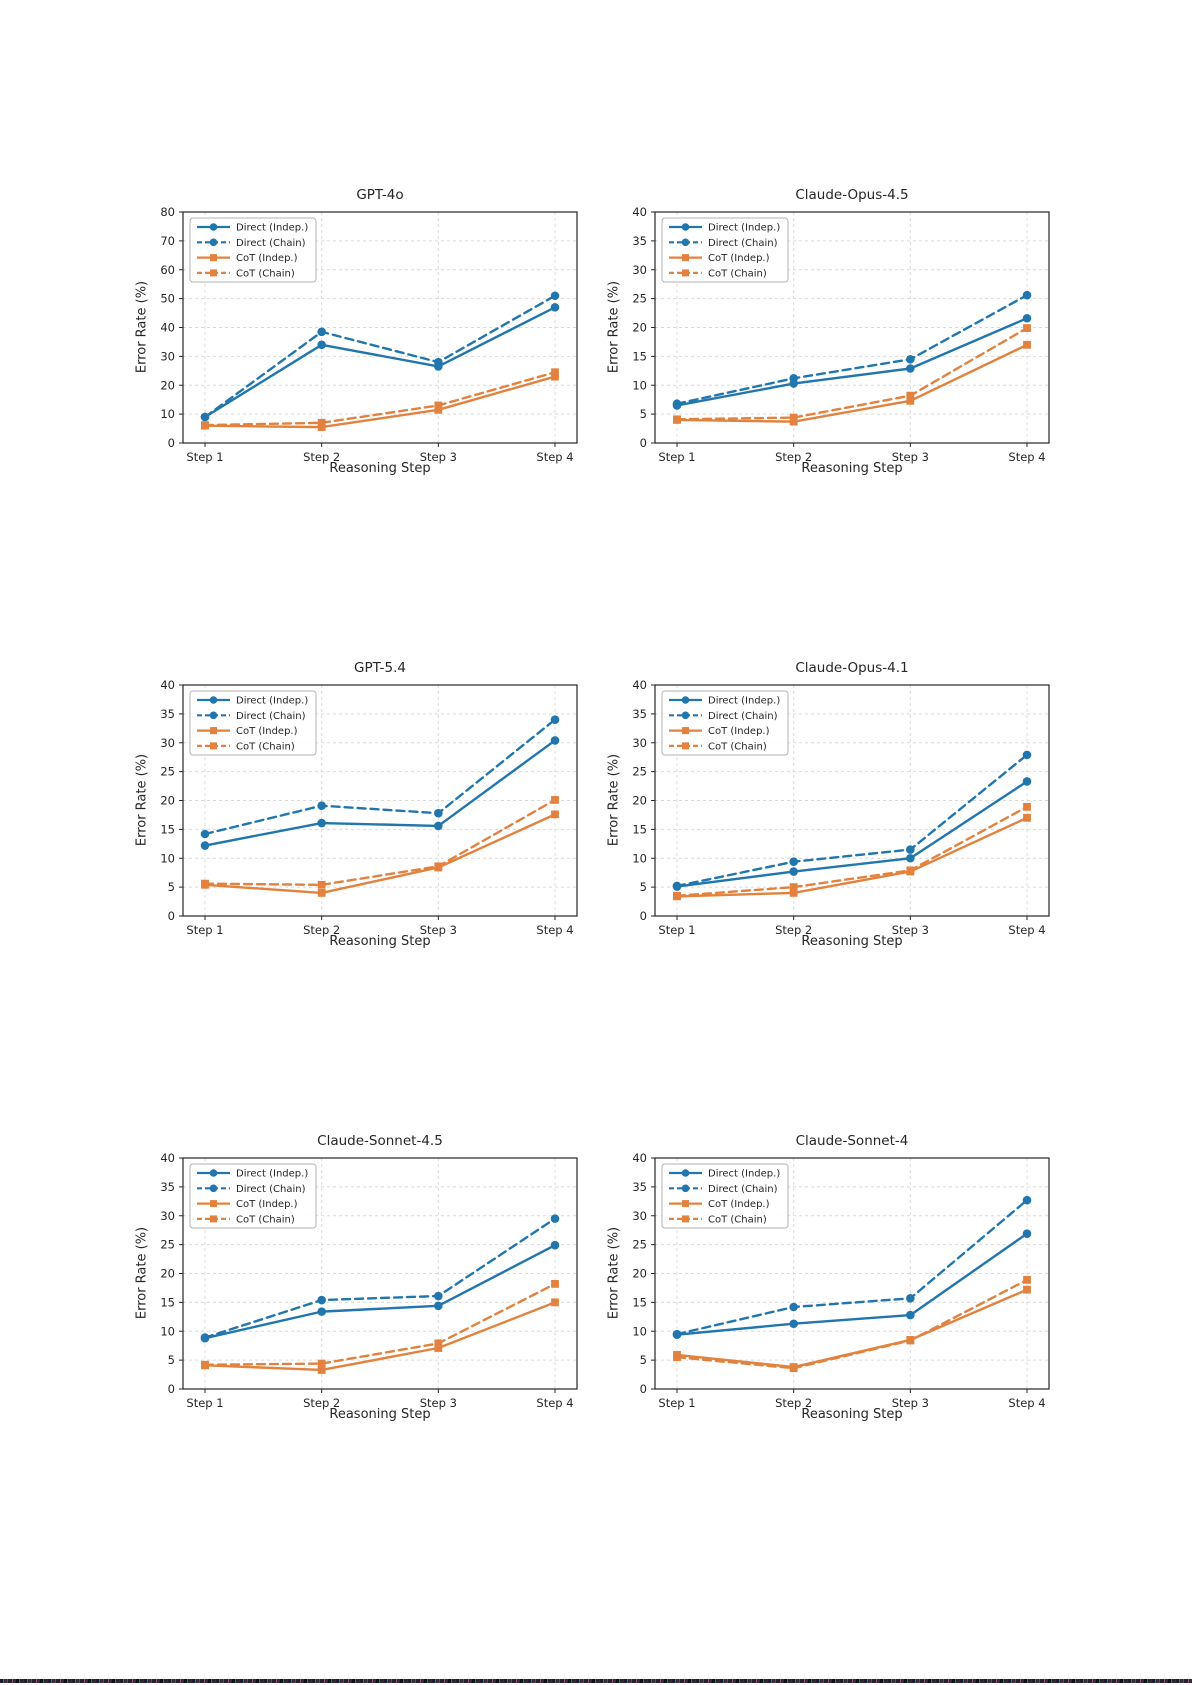  I want to click on y-tick-label: 0, so click(643, 443).